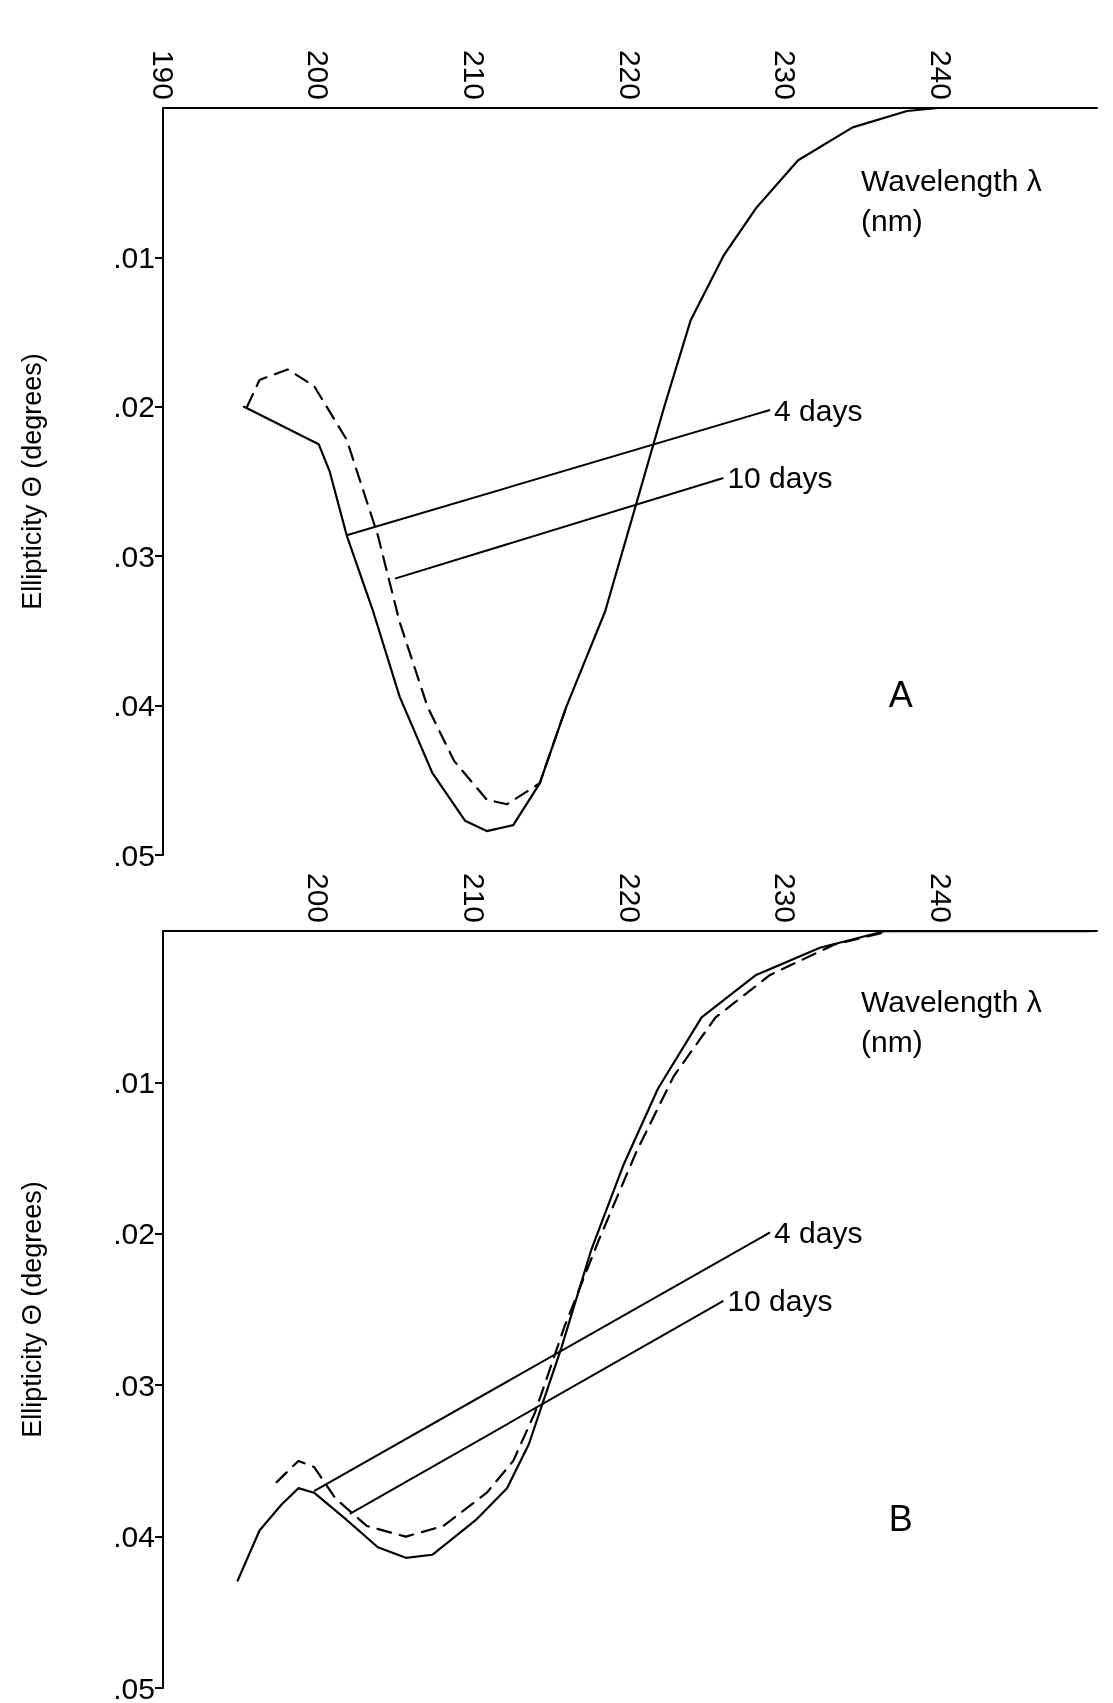 The width and height of the screenshot is (1113, 1703). I want to click on annotation: A, so click(900, 694).